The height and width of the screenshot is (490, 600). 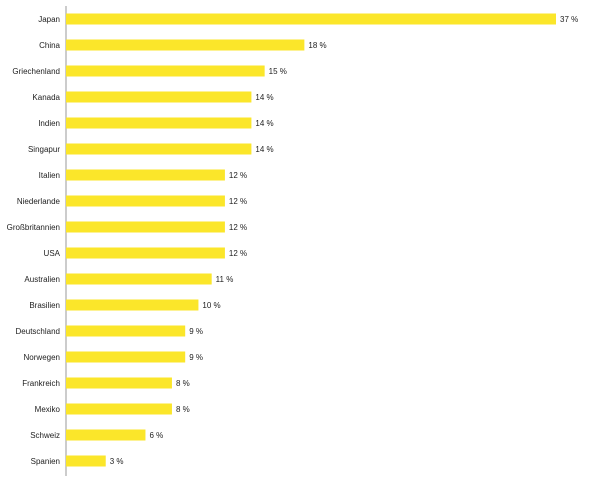 I want to click on value-label-16: 6 %, so click(x=156, y=435).